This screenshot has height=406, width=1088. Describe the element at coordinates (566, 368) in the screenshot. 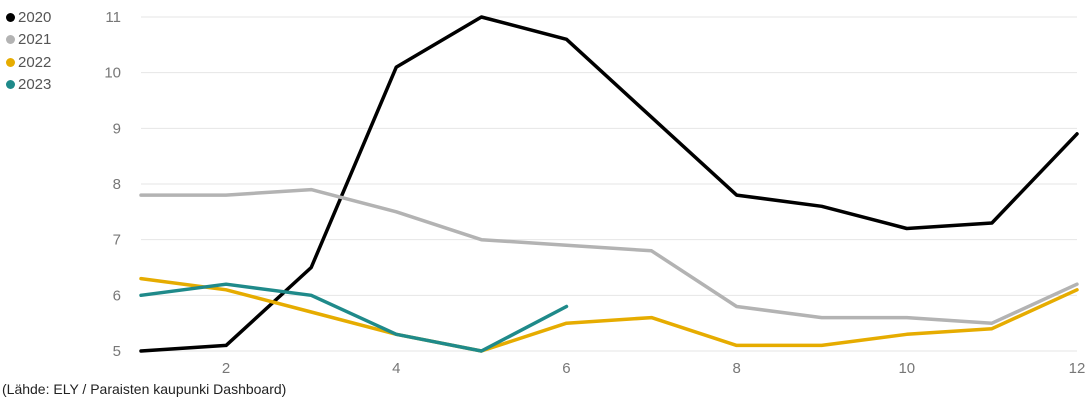

I see `x-tick-label: 6` at that location.